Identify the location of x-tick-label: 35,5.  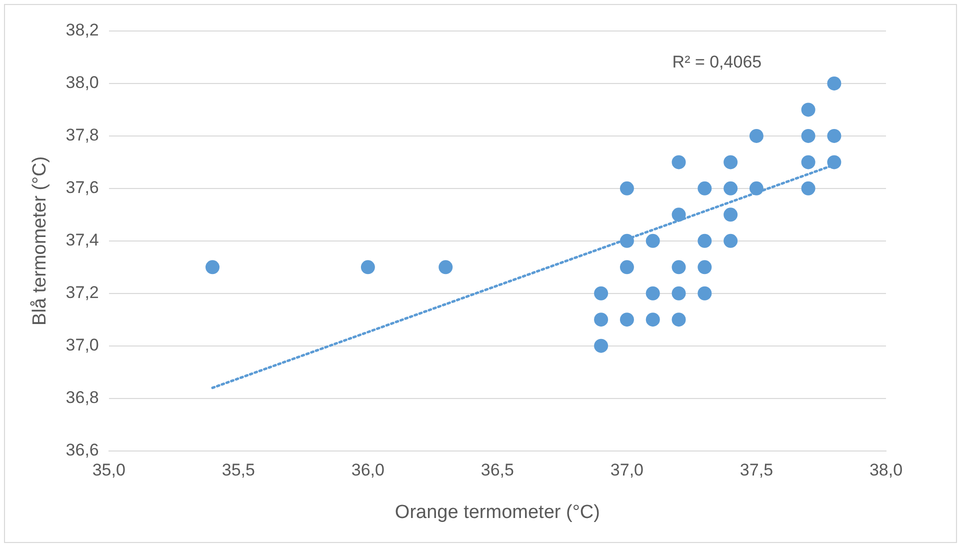
(238, 470).